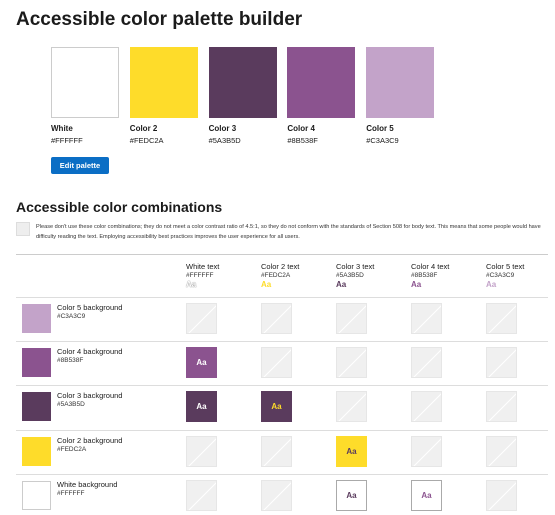 This screenshot has height=515, width=555. I want to click on row-hex: #FFFFFF, so click(71, 493).